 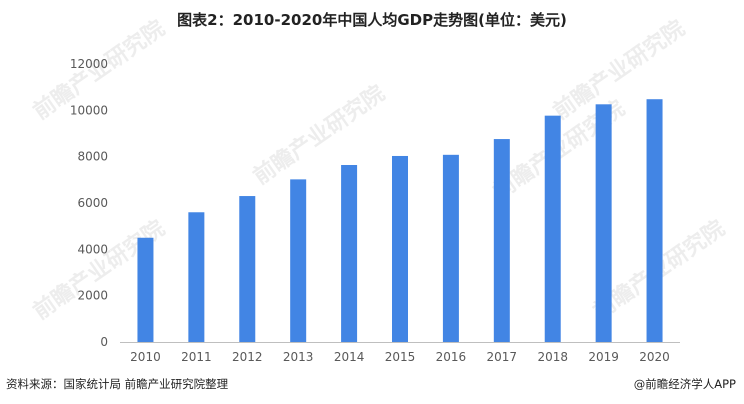 What do you see at coordinates (372, 20) in the screenshot?
I see `chart-title: 图表2：2010-2020年中国人均GDP走势图(单位：美元)` at bounding box center [372, 20].